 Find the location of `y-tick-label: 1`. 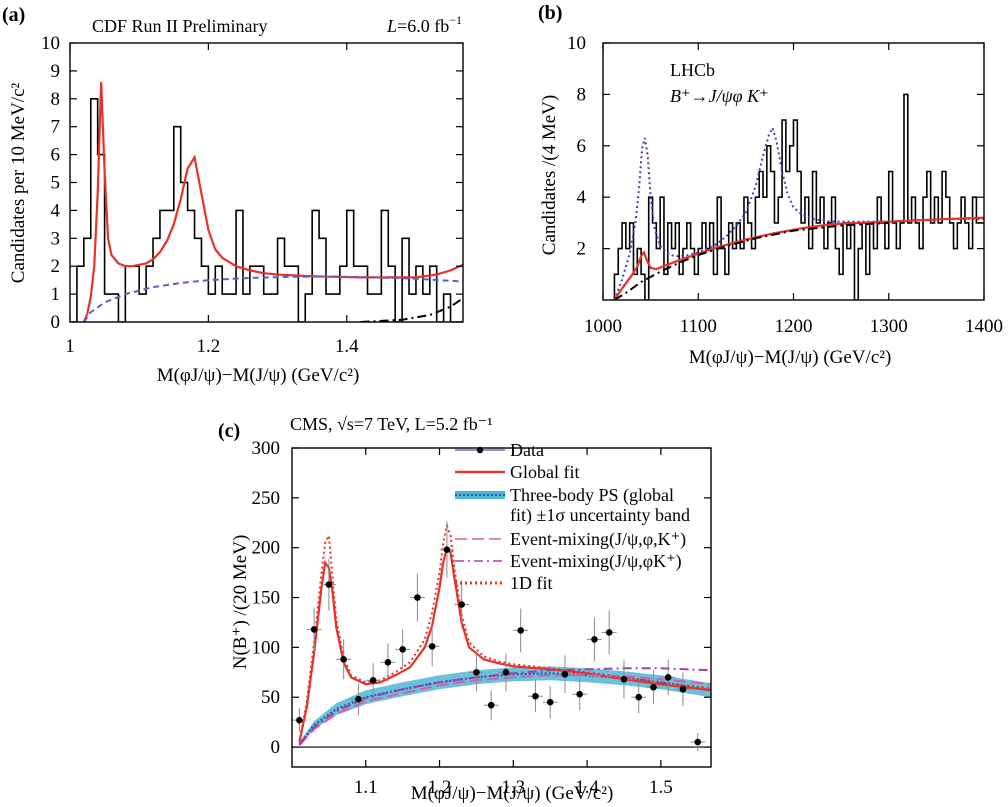

y-tick-label: 1 is located at coordinates (56, 294).